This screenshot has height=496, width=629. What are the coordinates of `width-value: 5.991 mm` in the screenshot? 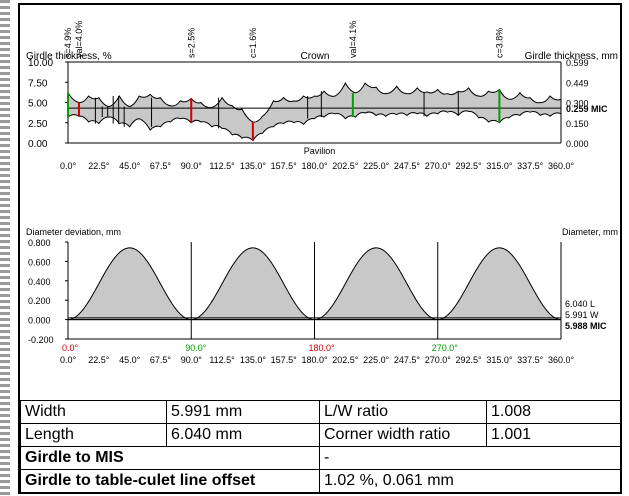 It's located at (243, 412).